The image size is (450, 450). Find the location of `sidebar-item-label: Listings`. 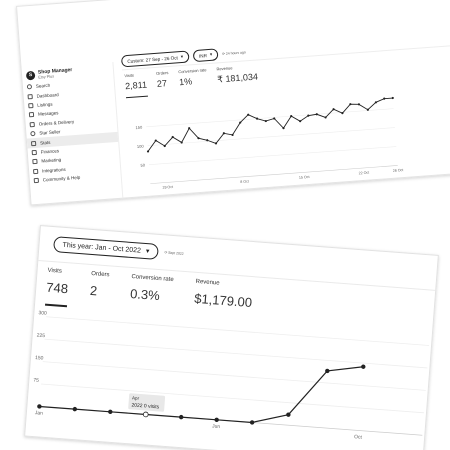

sidebar-item-label: Listings is located at coordinates (45, 104).